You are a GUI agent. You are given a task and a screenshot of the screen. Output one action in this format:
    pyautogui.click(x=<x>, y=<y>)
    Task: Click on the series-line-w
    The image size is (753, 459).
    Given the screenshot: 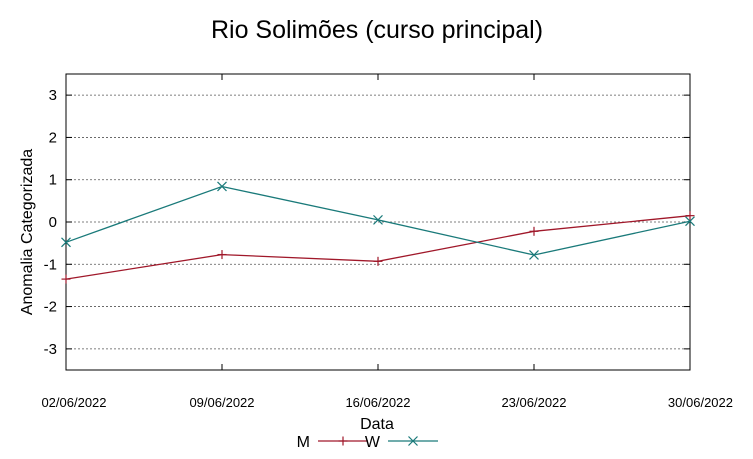 What is the action you would take?
    pyautogui.click(x=378, y=220)
    